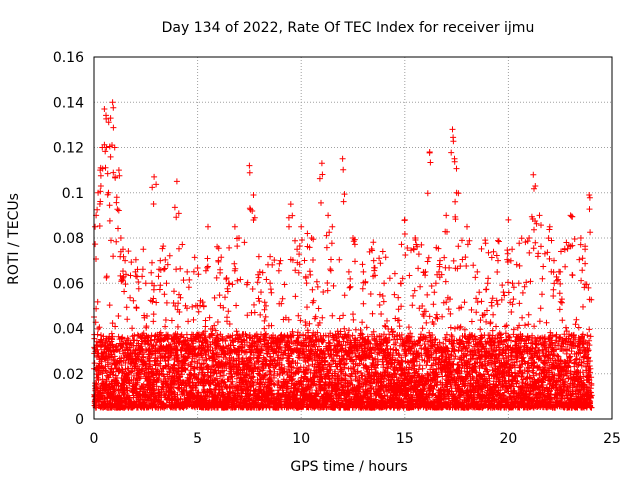 Image resolution: width=640 pixels, height=480 pixels. I want to click on y-tick-label: 0.16, so click(68, 58).